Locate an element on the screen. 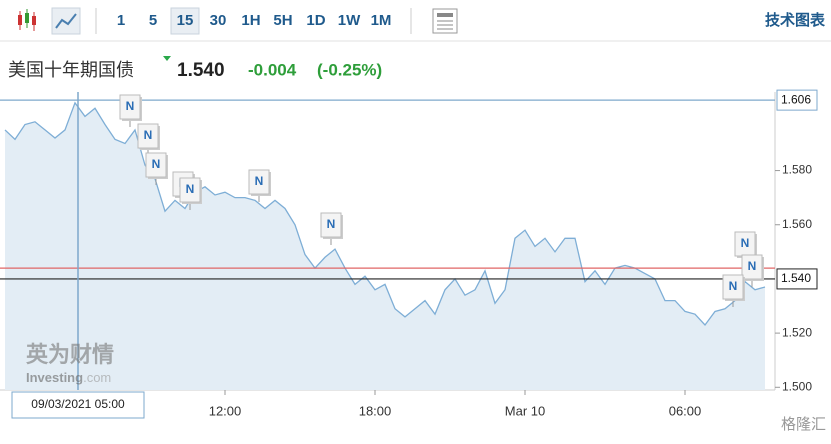 Image resolution: width=831 pixels, height=444 pixels. x-tick-label: 06:00 is located at coordinates (685, 410).